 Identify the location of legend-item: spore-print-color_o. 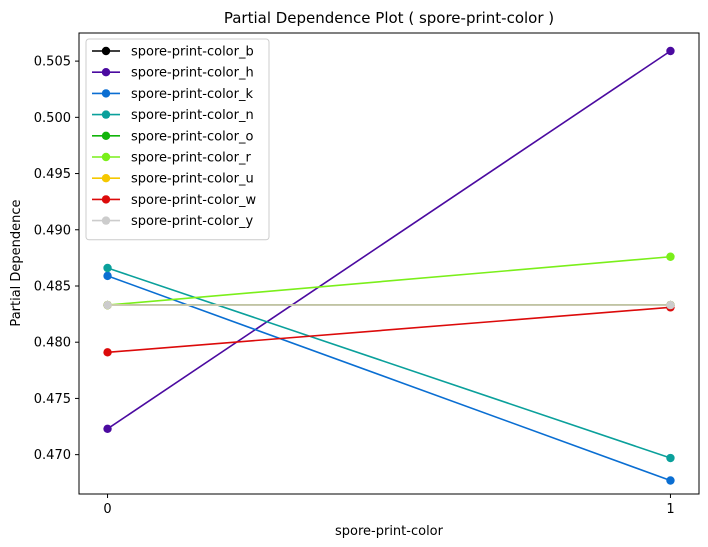
(172, 136).